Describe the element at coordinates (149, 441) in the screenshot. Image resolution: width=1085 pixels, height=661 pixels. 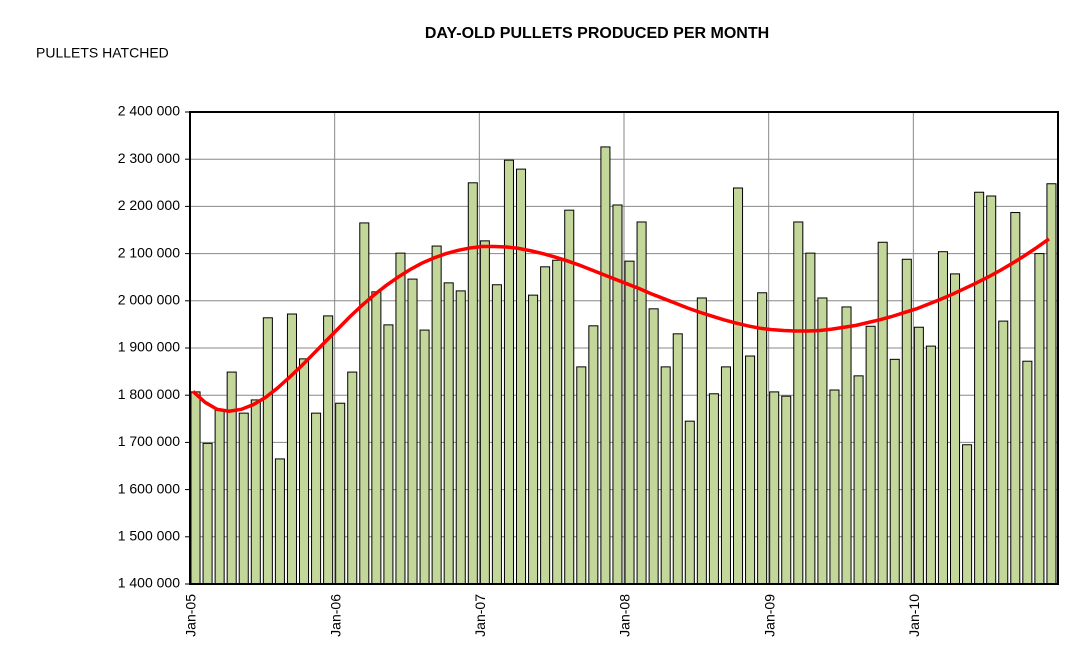
I see `y-tick-label: 1 700 000` at that location.